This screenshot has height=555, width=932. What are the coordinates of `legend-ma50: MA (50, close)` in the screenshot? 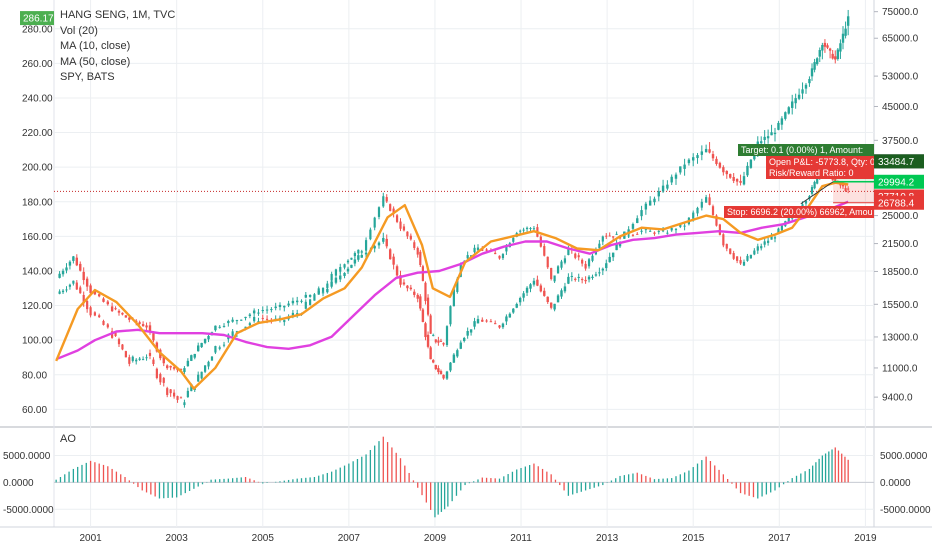 It's located at (95, 61).